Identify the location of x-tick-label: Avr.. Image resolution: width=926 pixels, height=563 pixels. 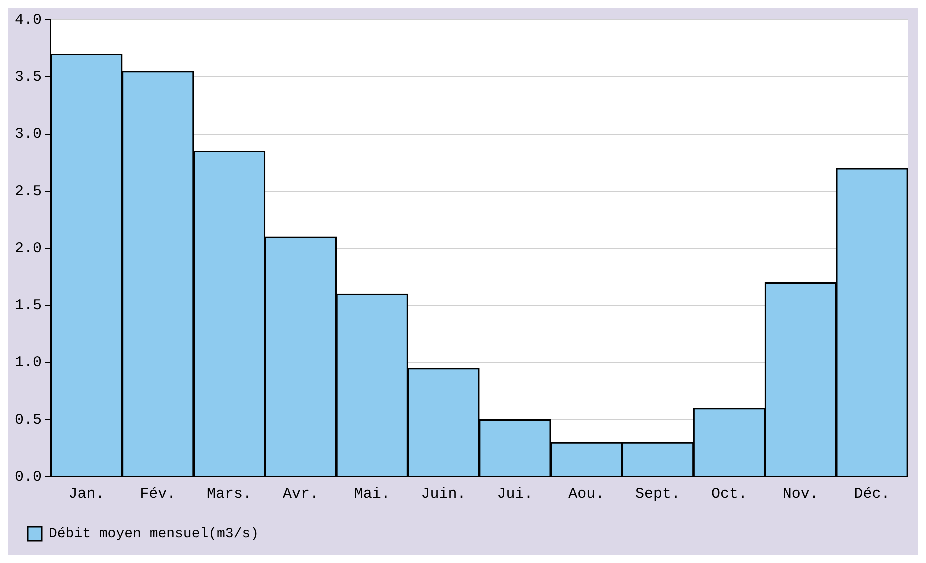
(300, 494).